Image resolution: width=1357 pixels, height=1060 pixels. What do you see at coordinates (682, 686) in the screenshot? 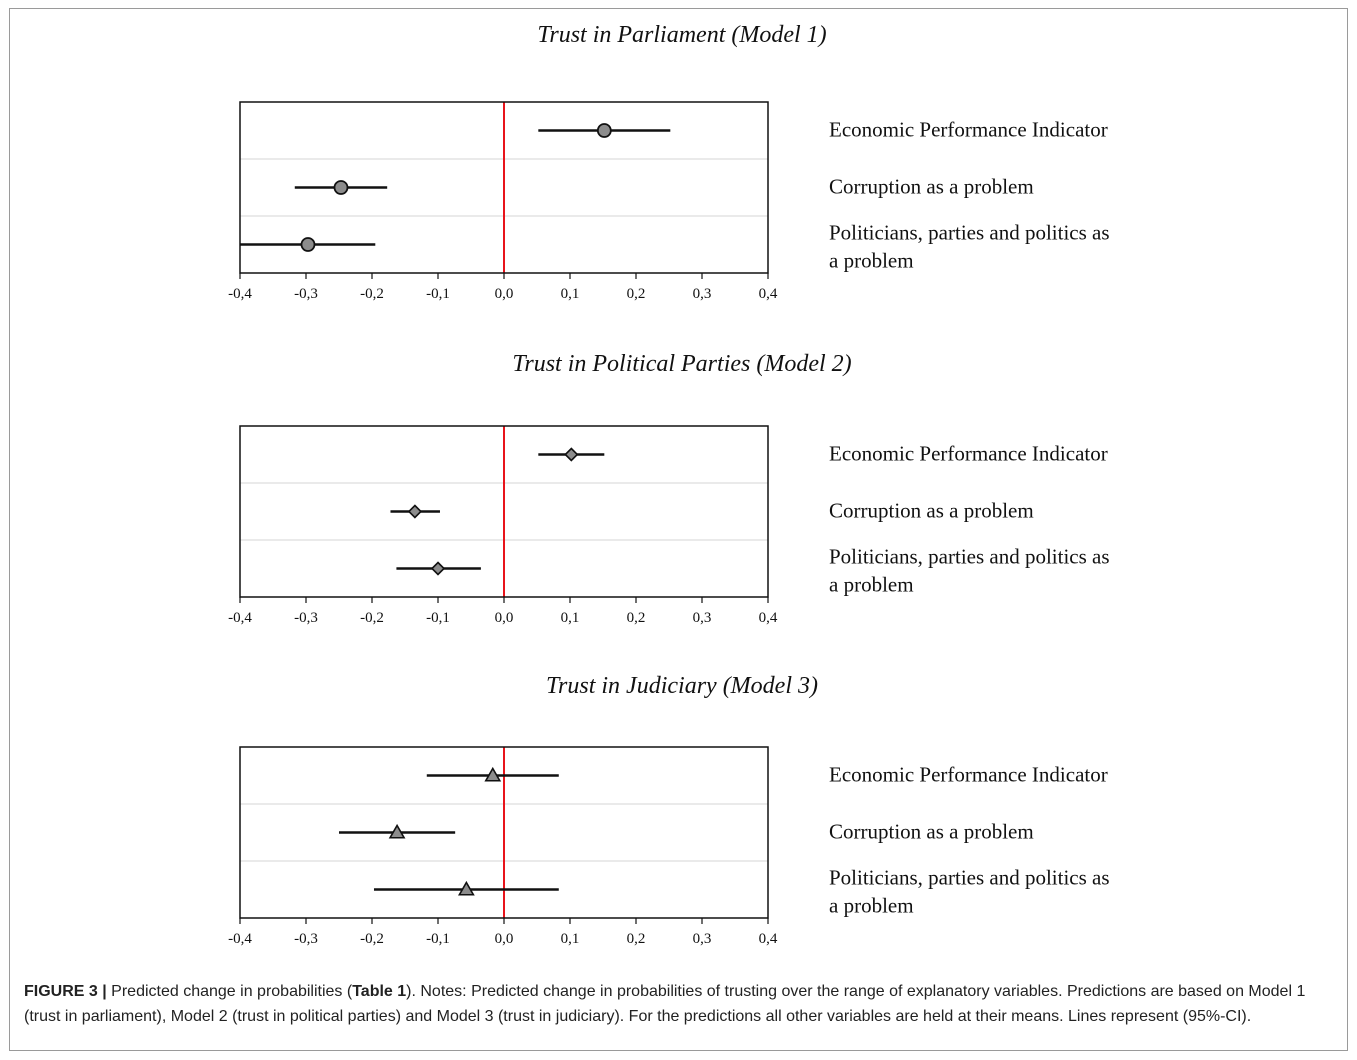
I see `panel-title: Trust in Judiciary (Model 3)` at bounding box center [682, 686].